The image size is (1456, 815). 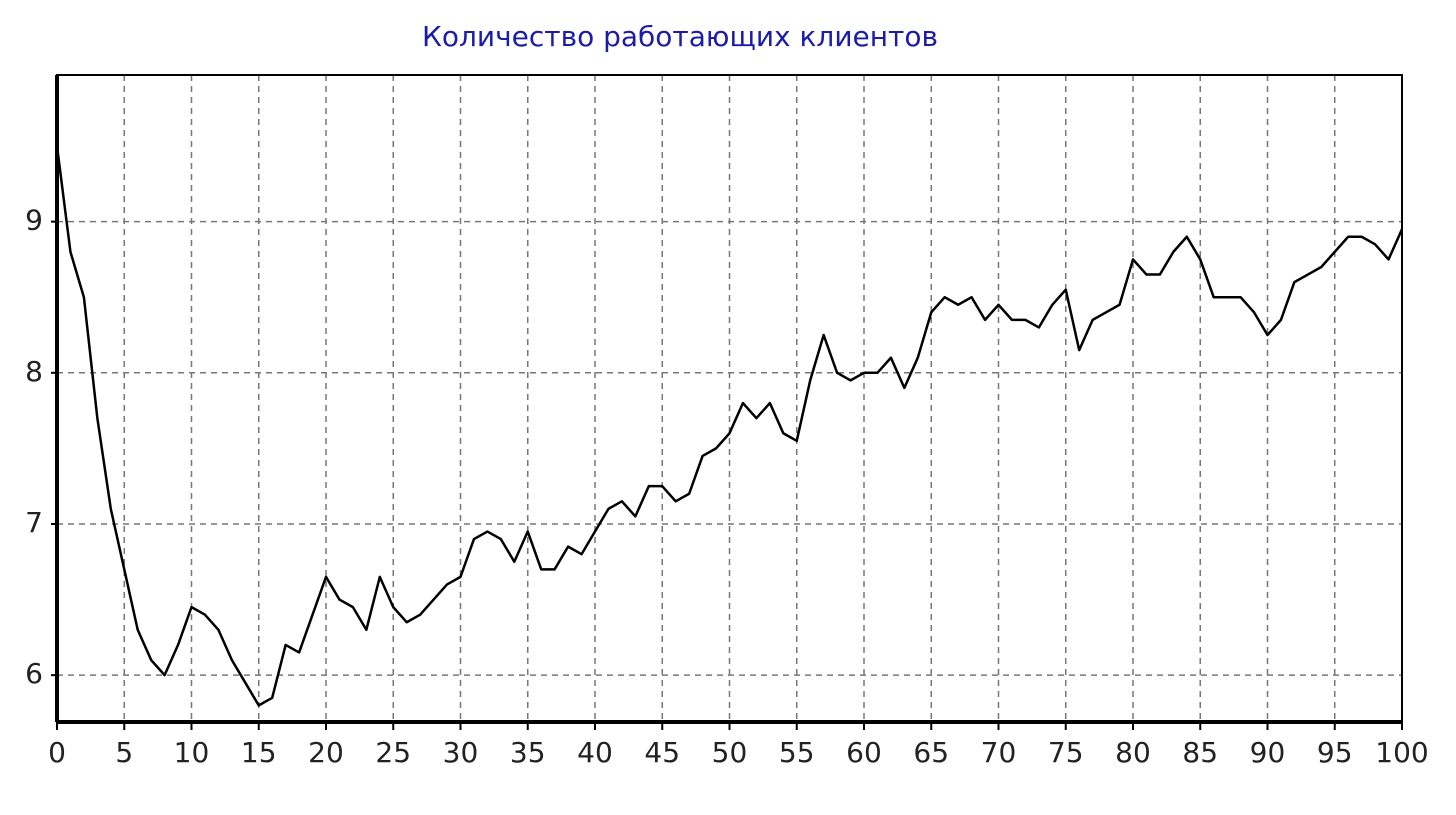 What do you see at coordinates (326, 752) in the screenshot?
I see `x-tick-label: 20` at bounding box center [326, 752].